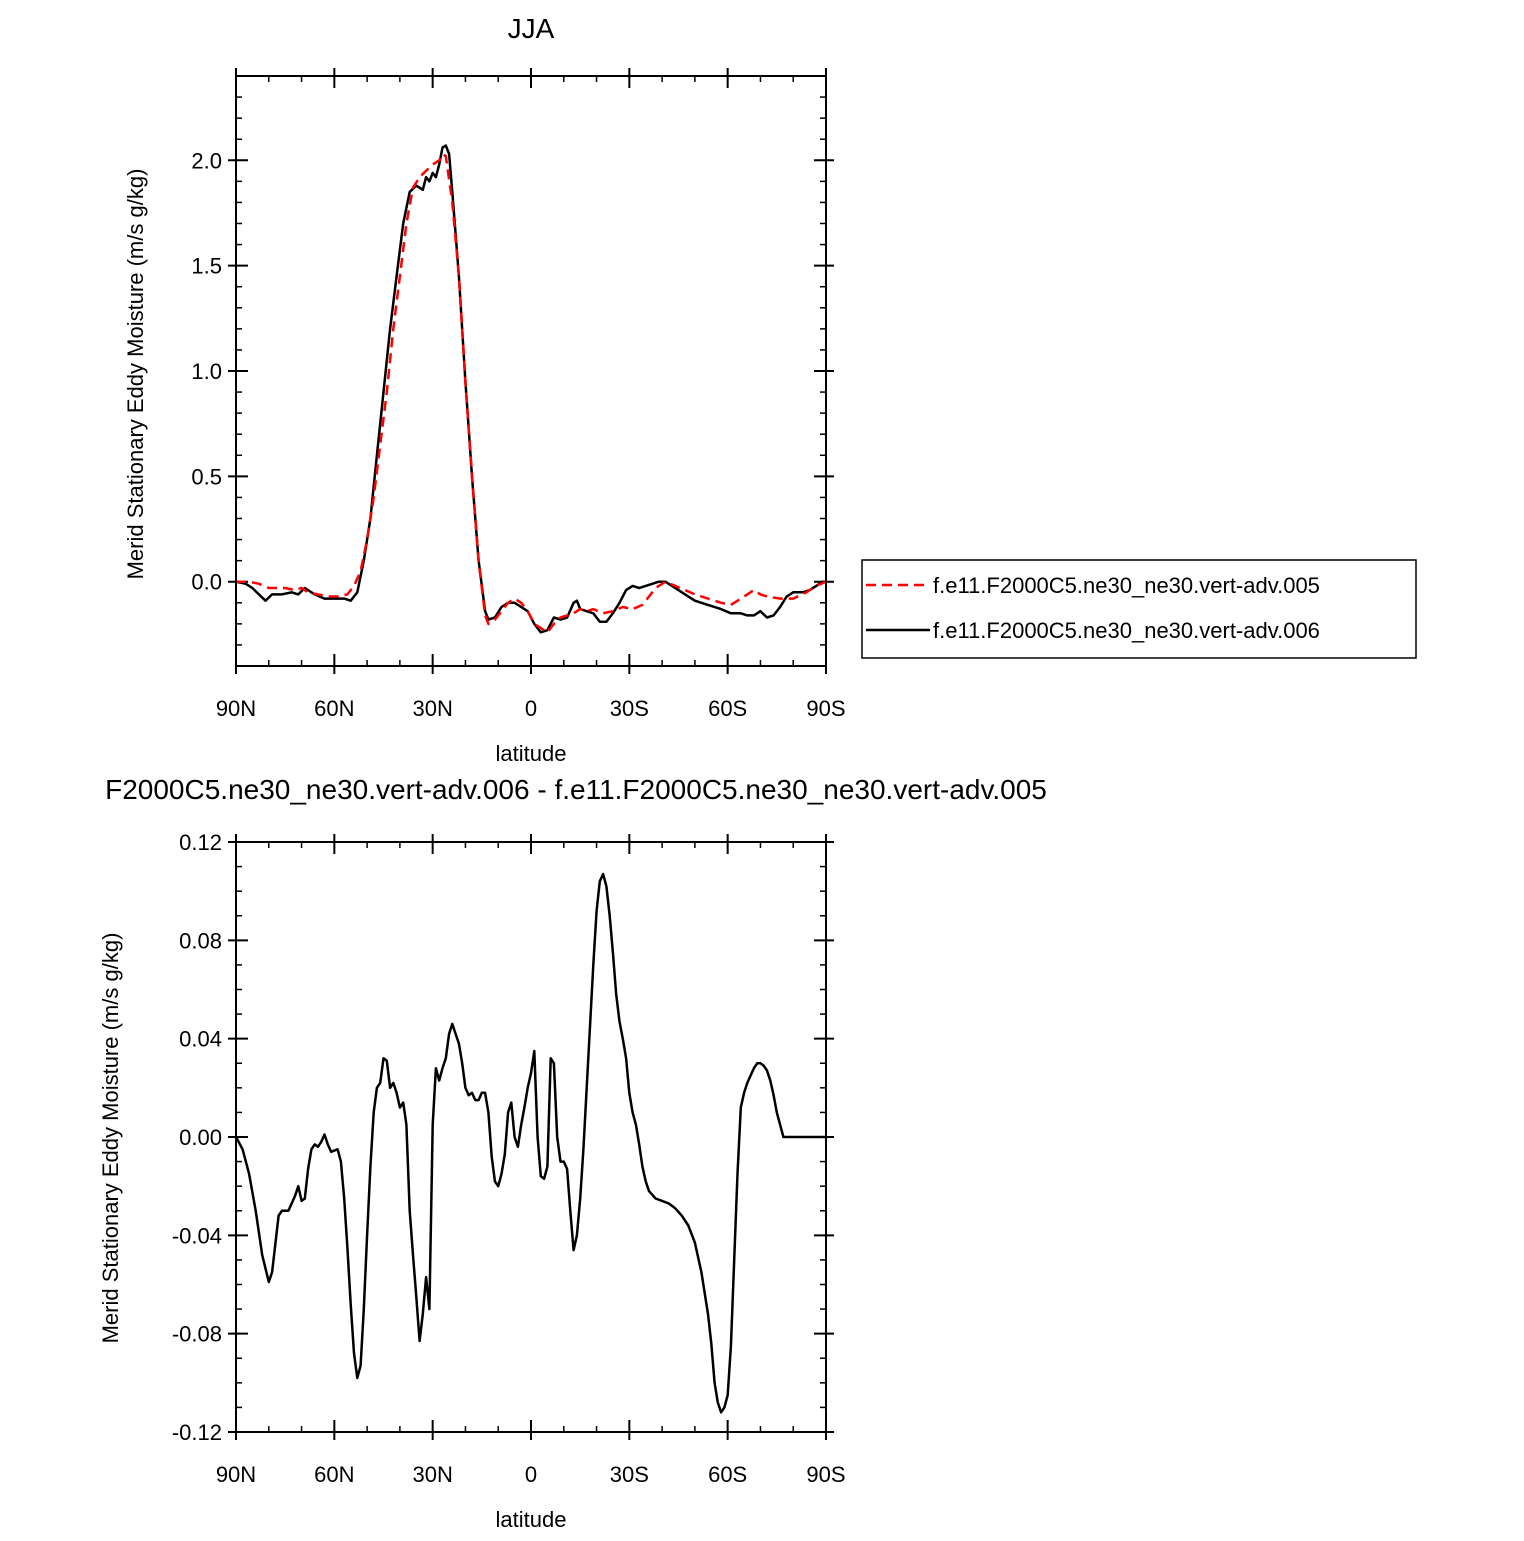 The width and height of the screenshot is (1524, 1541). What do you see at coordinates (1126, 630) in the screenshot?
I see `legend-label-2: f.e11.F2000C5.ne30_ne30.vert-adv.006` at bounding box center [1126, 630].